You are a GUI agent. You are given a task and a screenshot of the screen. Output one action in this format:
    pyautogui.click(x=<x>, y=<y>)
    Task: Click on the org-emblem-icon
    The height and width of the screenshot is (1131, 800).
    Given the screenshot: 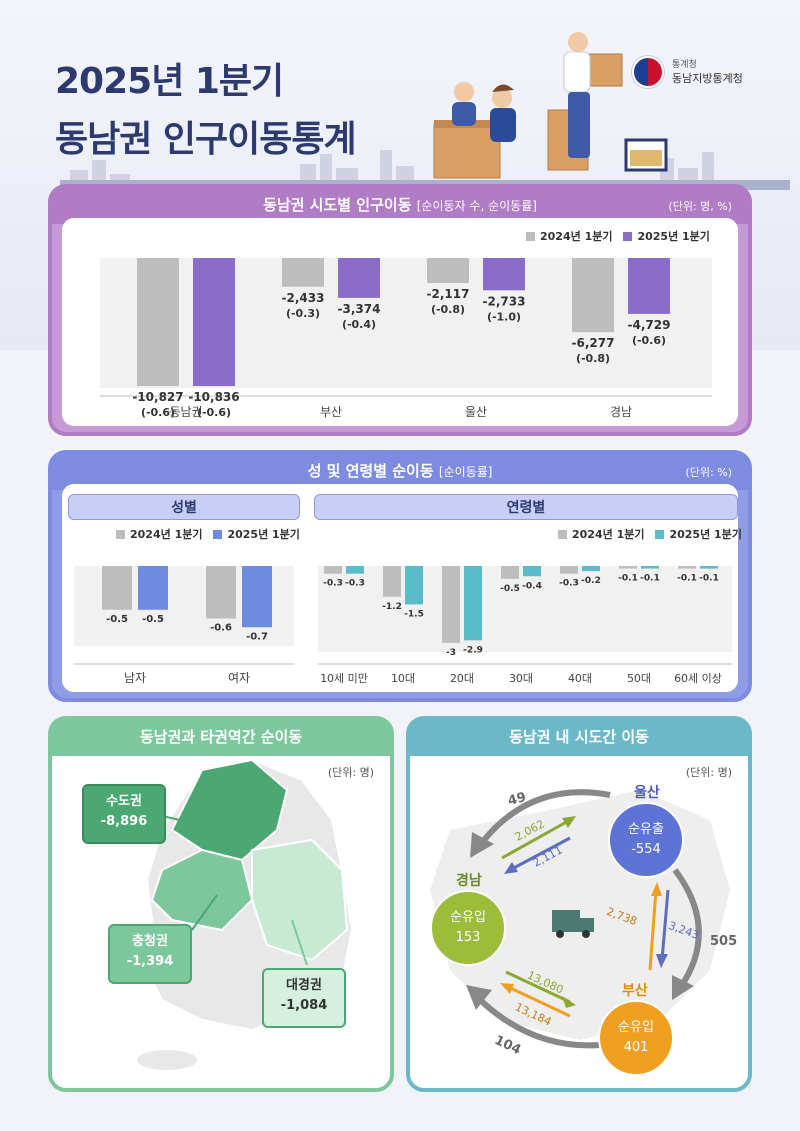 What is the action you would take?
    pyautogui.click(x=648, y=72)
    